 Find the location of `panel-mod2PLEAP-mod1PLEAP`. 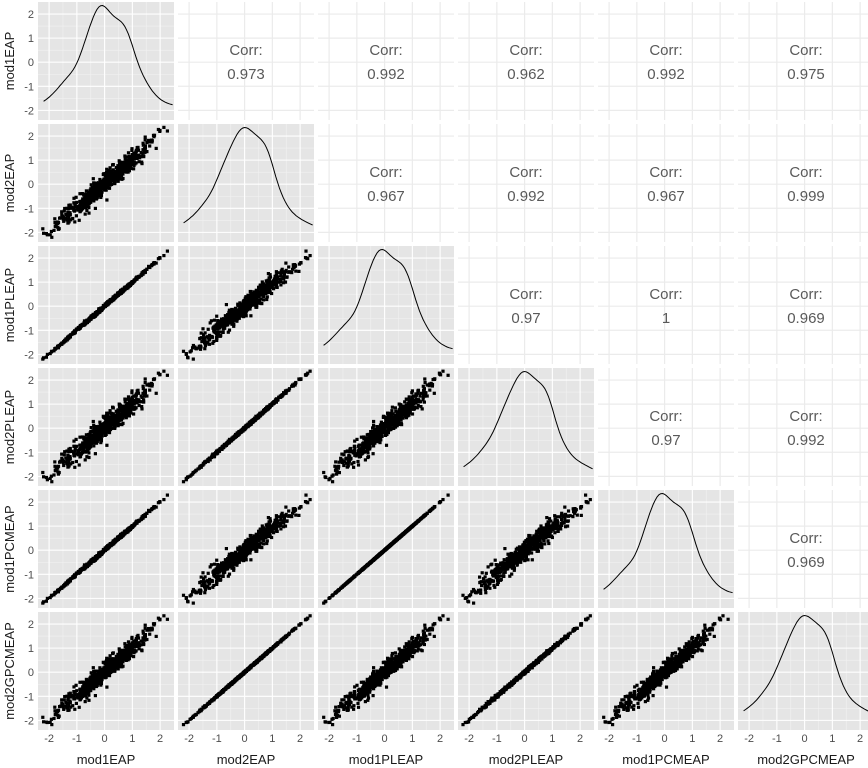

panel-mod2PLEAP-mod1PLEAP is located at coordinates (386, 427).